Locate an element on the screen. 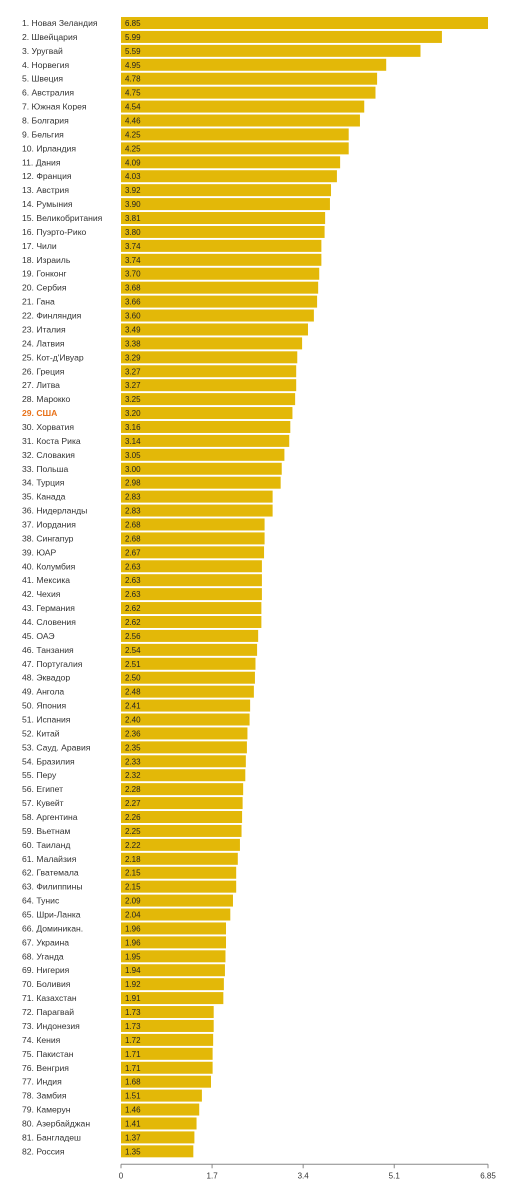  category-label: 58. Аргентина is located at coordinates (50, 817).